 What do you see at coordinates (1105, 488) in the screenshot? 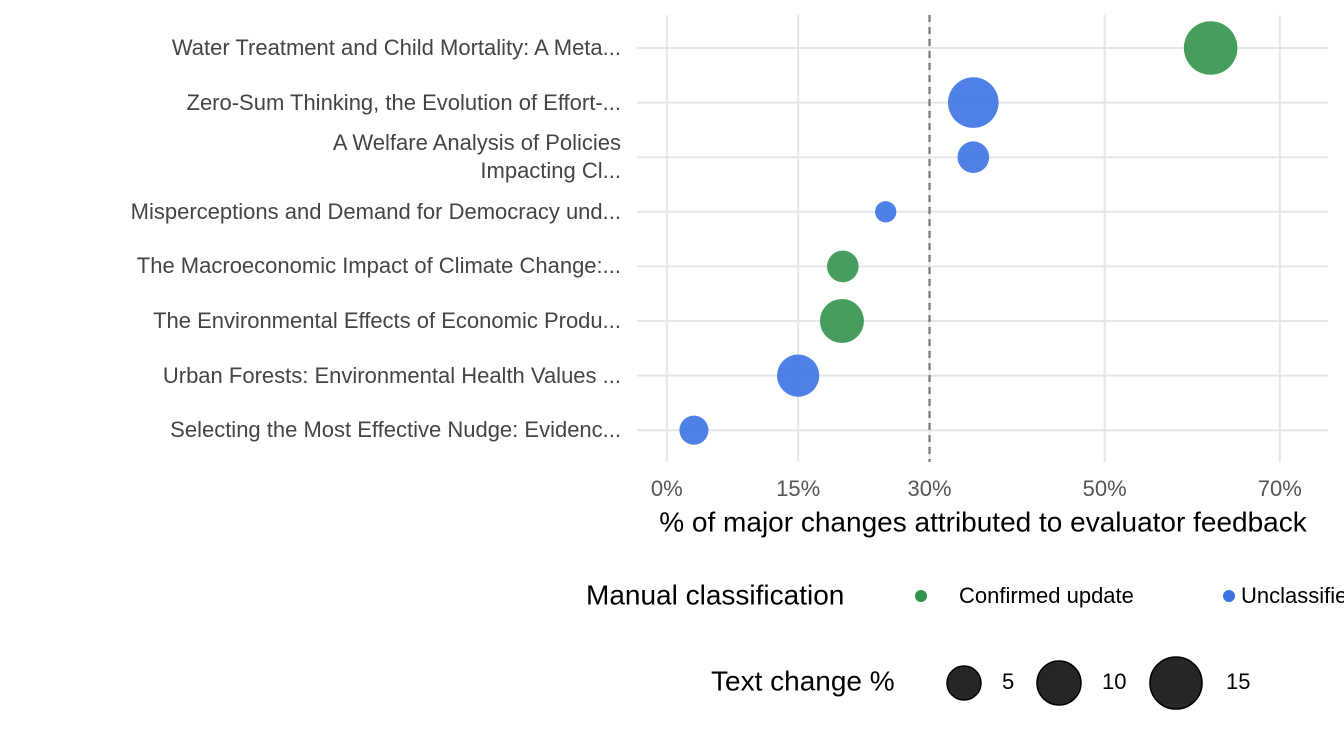
I see `x-tick-label: 50%` at bounding box center [1105, 488].